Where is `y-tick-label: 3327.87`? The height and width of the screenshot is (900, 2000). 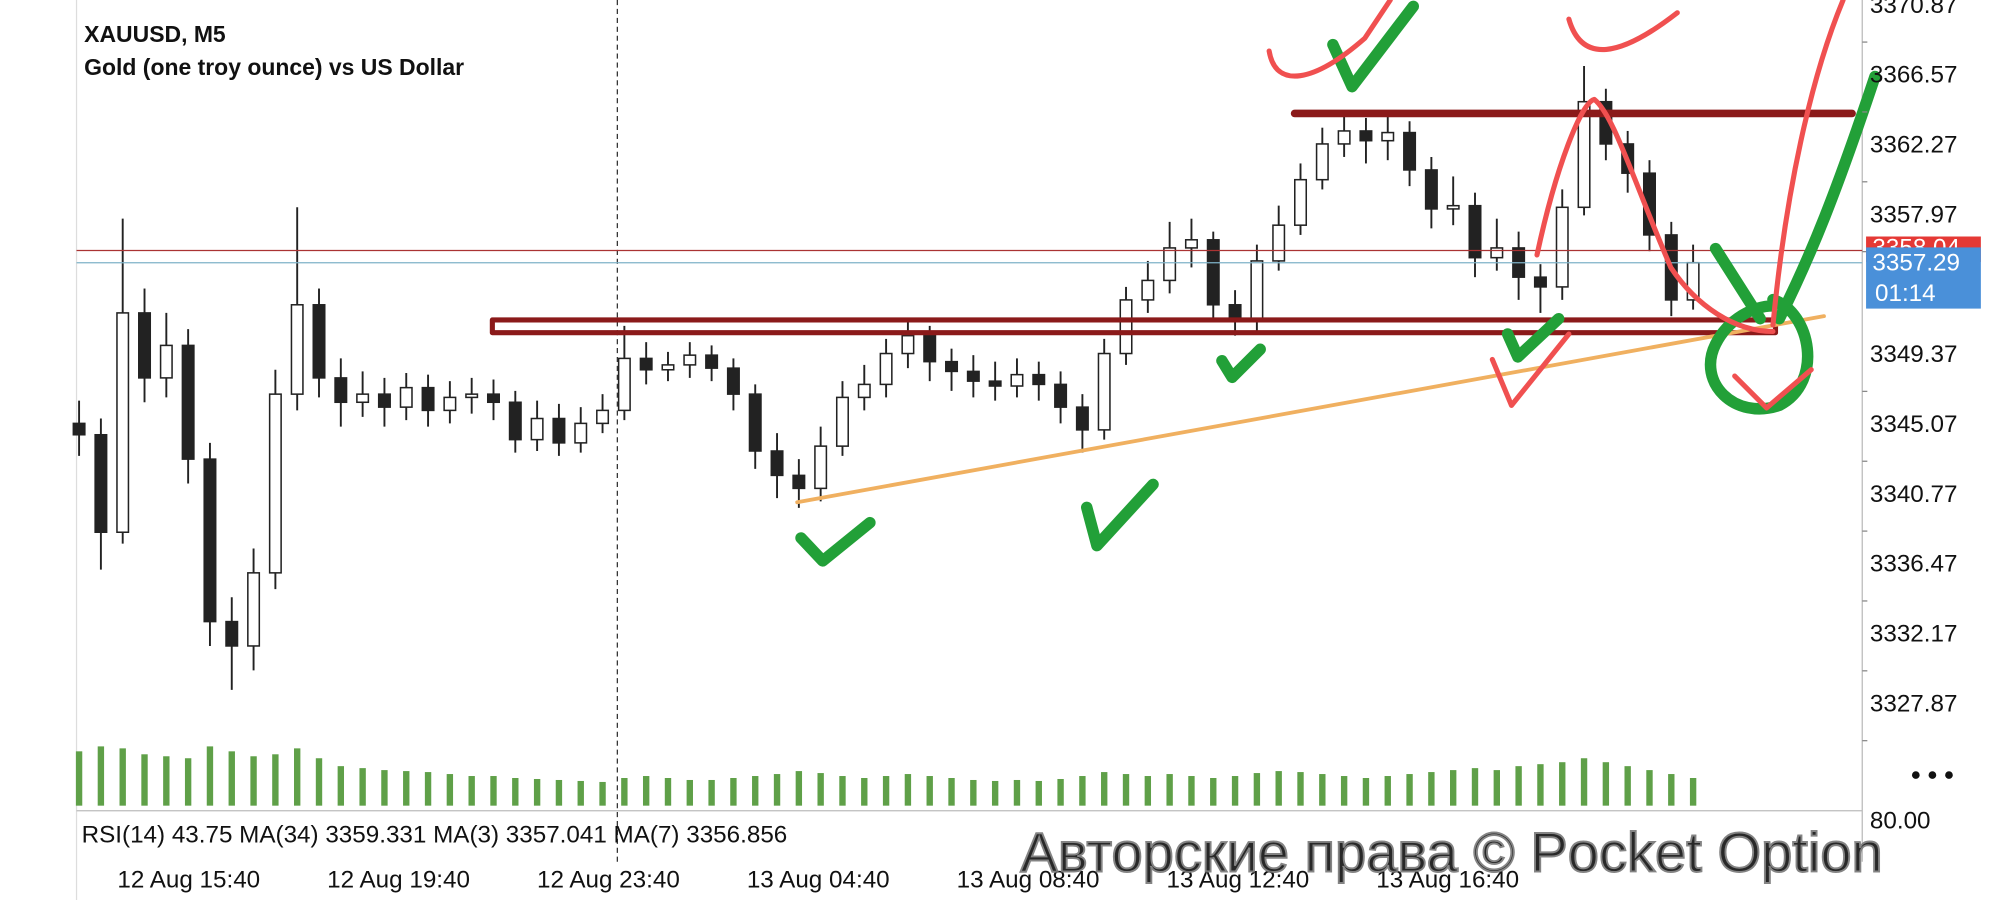 y-tick-label: 3327.87 is located at coordinates (1914, 703).